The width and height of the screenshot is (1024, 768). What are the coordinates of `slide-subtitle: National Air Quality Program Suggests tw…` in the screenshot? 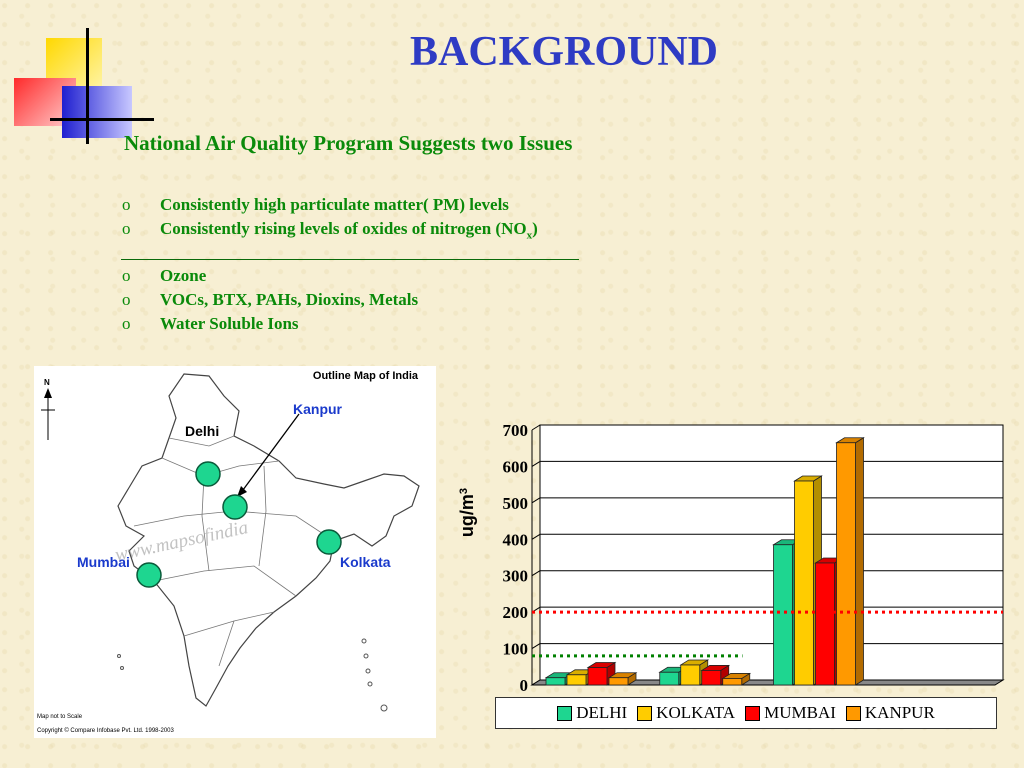 It's located at (348, 143).